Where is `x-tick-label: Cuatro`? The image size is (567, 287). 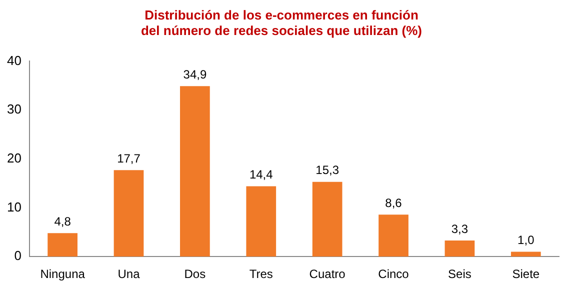
x-tick-label: Cuatro is located at coordinates (327, 274).